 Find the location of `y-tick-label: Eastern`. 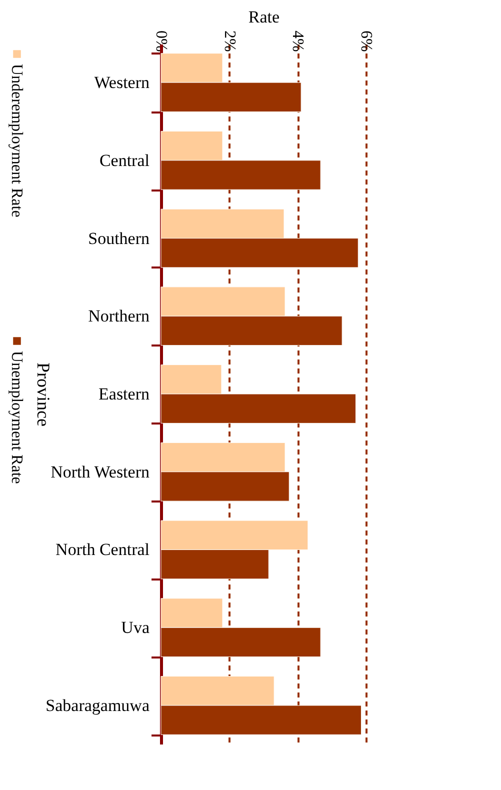

y-tick-label: Eastern is located at coordinates (124, 394).